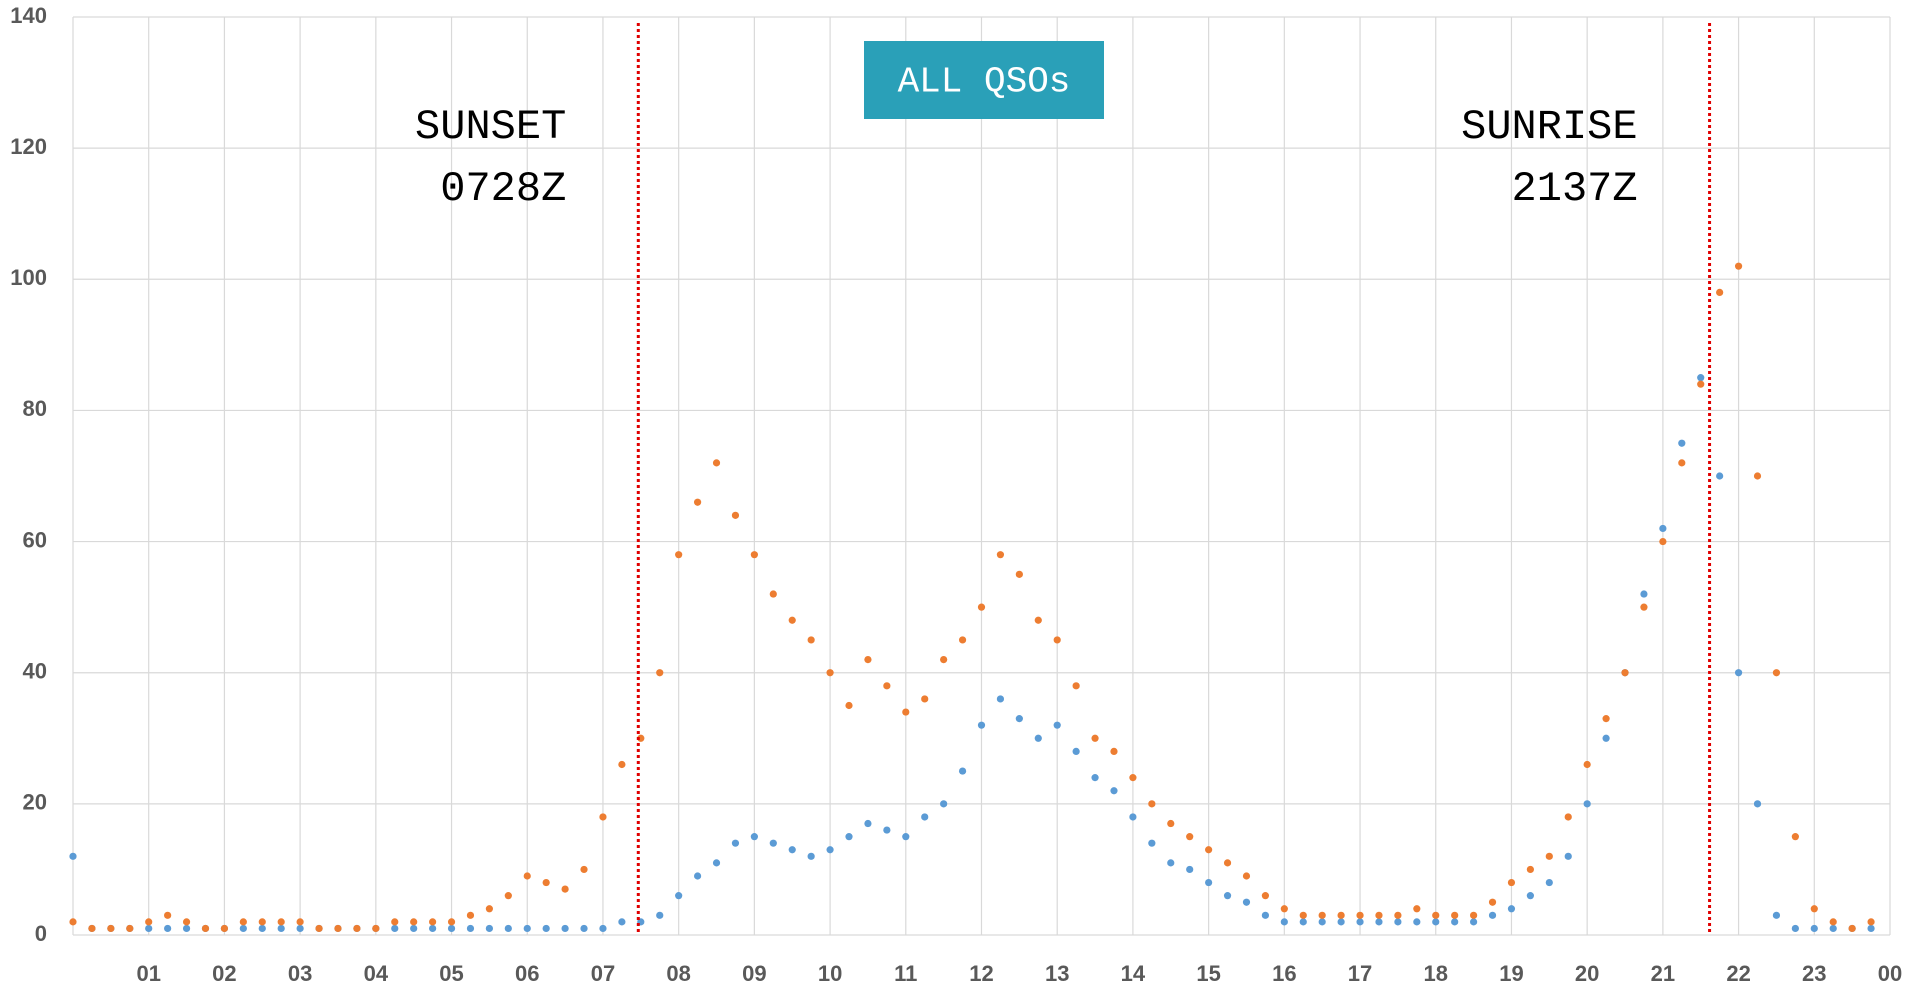 The image size is (1909, 990). Describe the element at coordinates (28, 146) in the screenshot. I see `y-tick-label: 120` at that location.